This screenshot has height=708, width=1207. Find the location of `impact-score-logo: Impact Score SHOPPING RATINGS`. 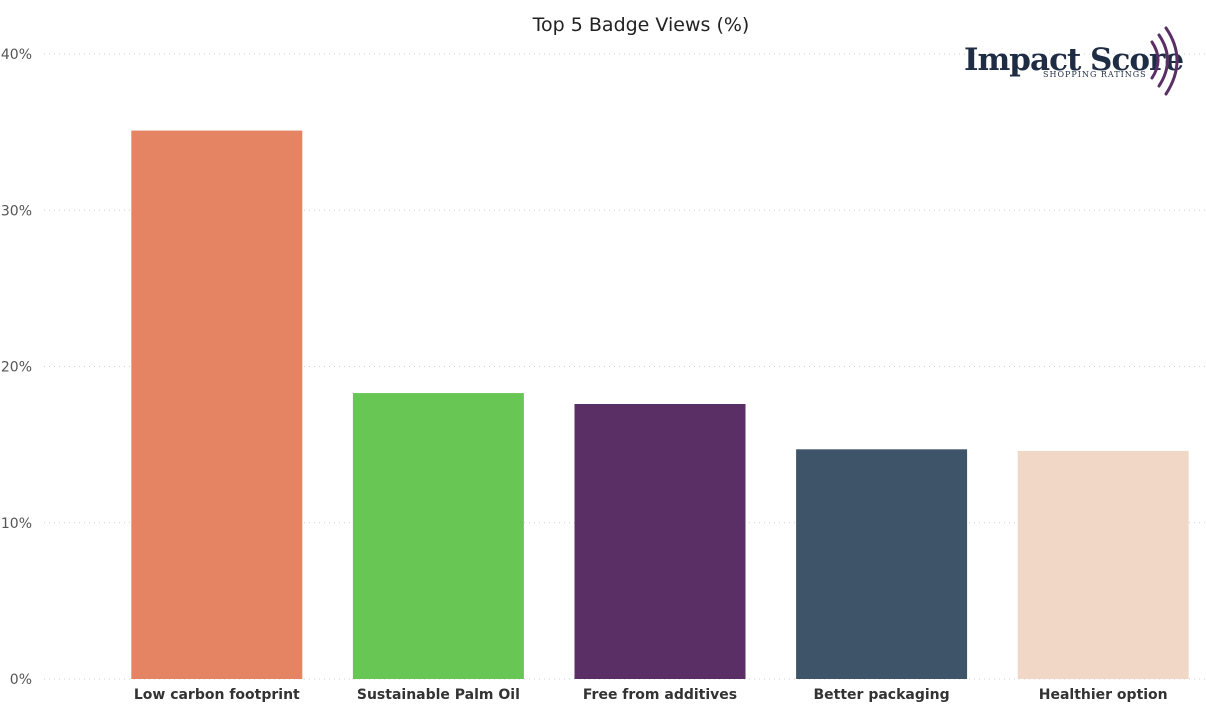

impact-score-logo: Impact Score SHOPPING RATINGS is located at coordinates (1074, 61).